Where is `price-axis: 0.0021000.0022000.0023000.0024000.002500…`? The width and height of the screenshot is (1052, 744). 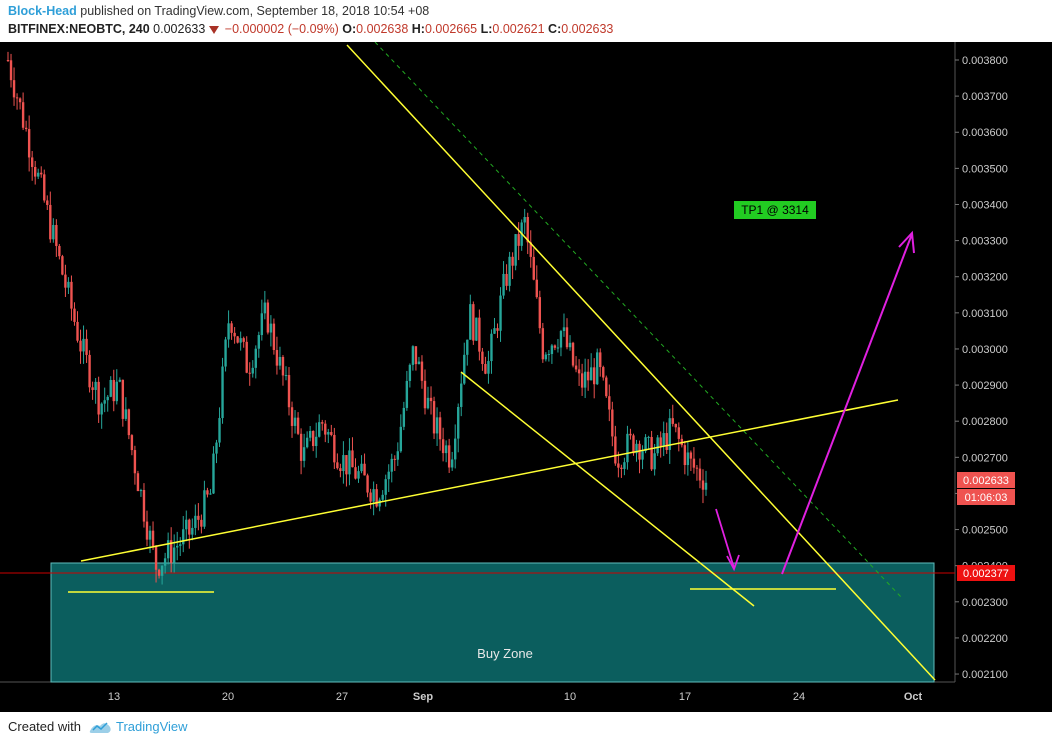
price-axis: 0.0021000.0022000.0023000.0024000.002500… is located at coordinates (981, 368).